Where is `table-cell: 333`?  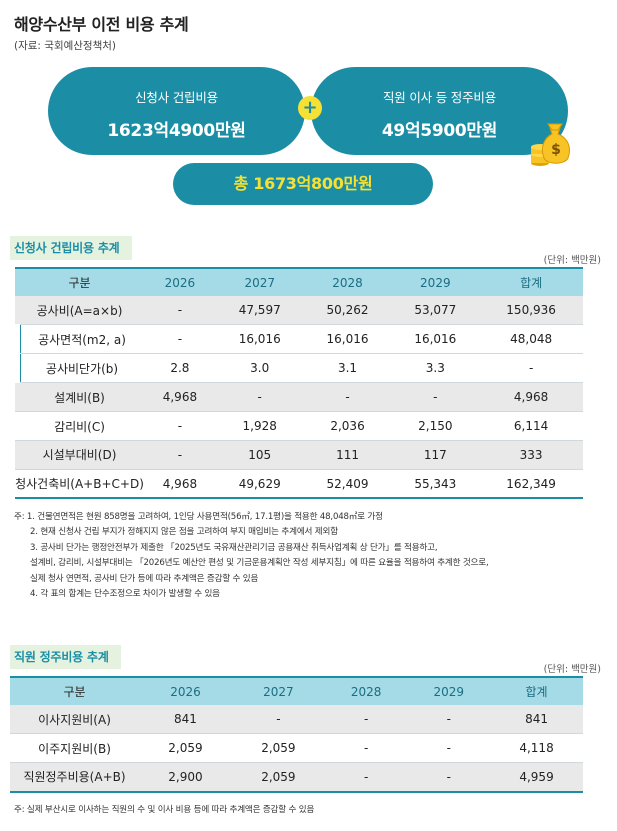
table-cell: 333 is located at coordinates (531, 455).